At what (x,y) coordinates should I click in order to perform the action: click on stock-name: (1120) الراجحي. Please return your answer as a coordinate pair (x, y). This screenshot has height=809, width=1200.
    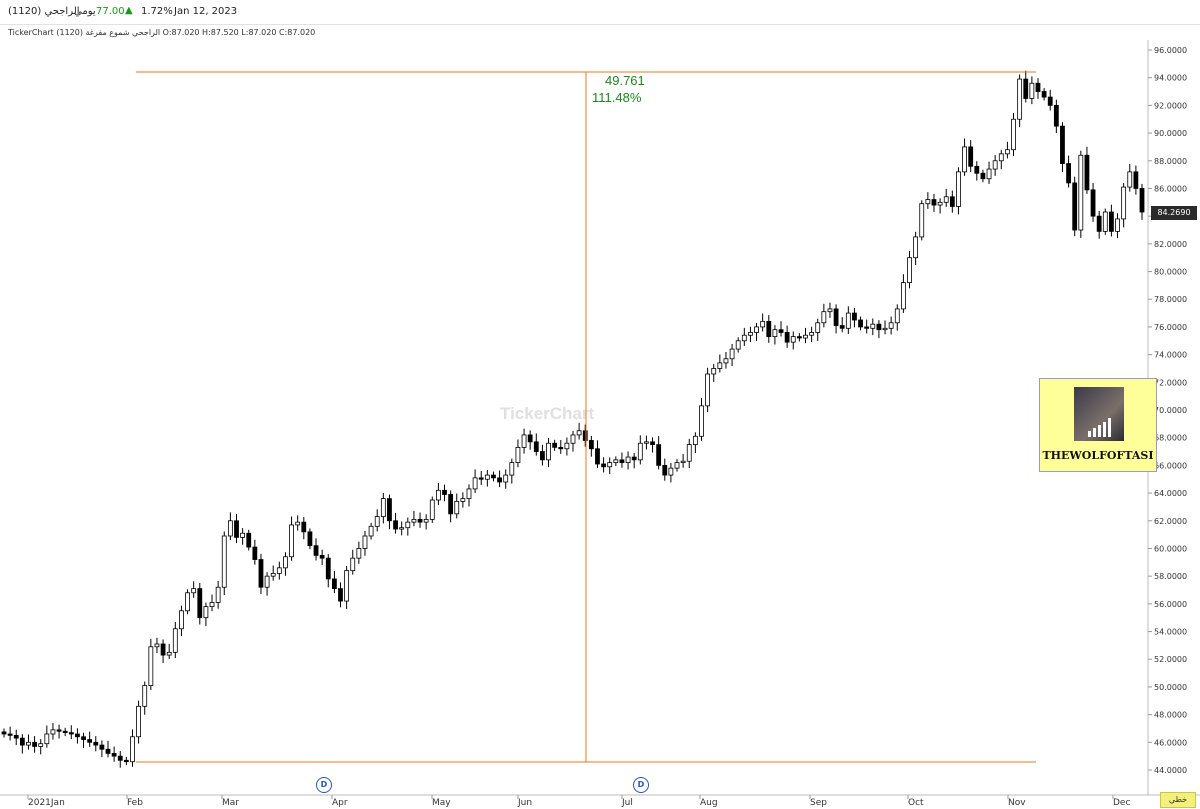
    Looking at the image, I should click on (44, 11).